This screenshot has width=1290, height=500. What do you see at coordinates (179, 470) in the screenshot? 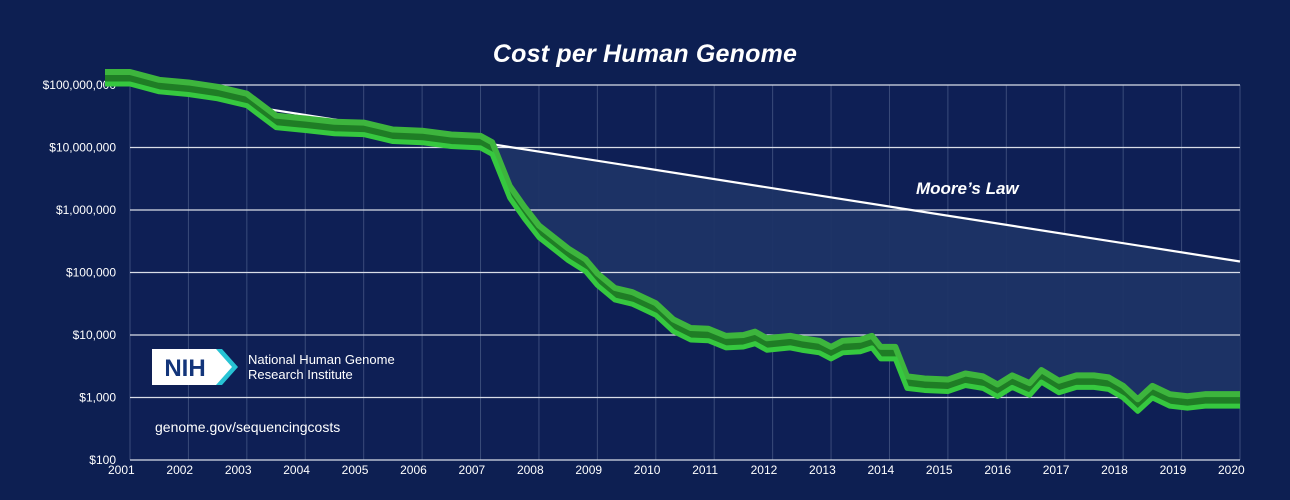
I see `x-tick-label: 2002` at bounding box center [179, 470].